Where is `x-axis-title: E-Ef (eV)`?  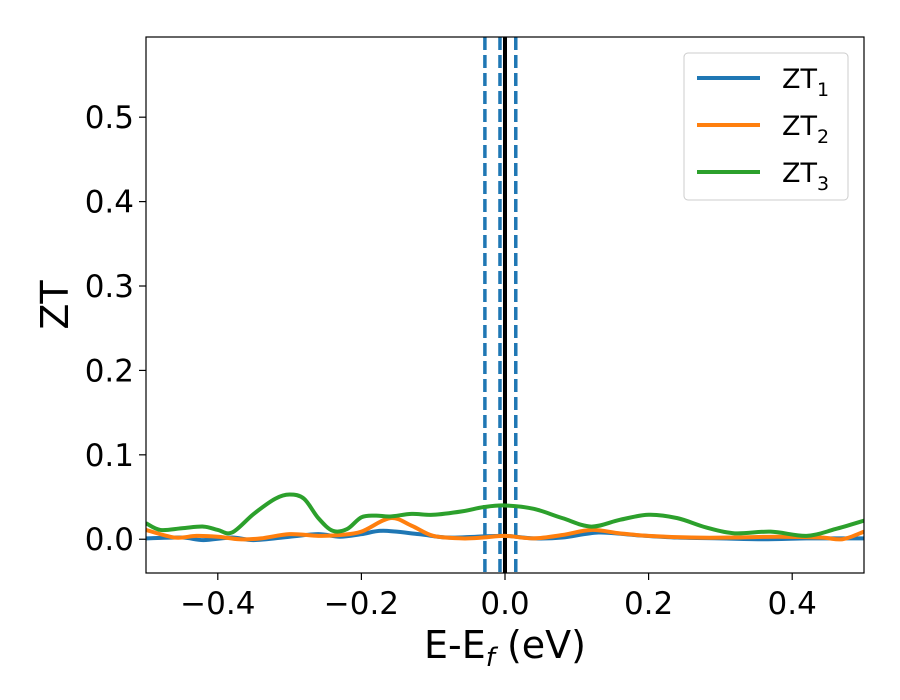
x-axis-title: E-Ef (eV) is located at coordinates (505, 648).